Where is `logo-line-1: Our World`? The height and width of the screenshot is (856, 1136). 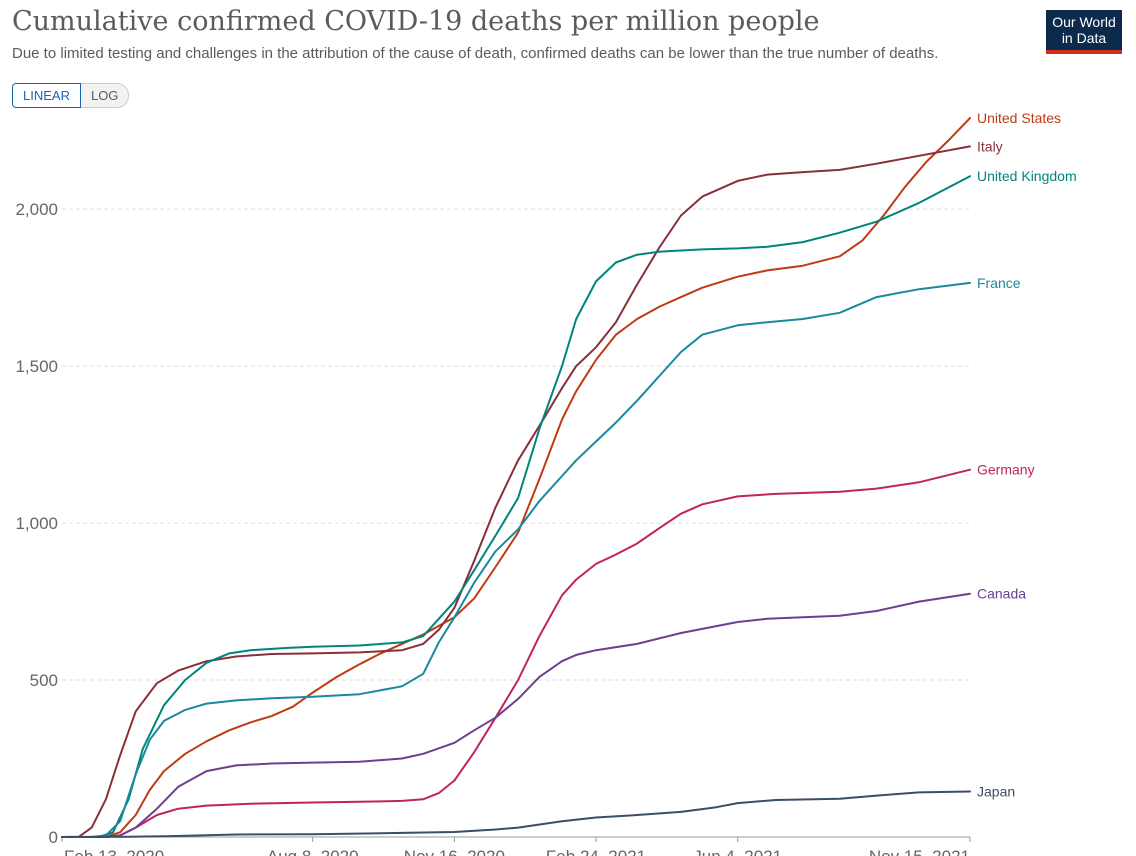 logo-line-1: Our World is located at coordinates (1084, 22).